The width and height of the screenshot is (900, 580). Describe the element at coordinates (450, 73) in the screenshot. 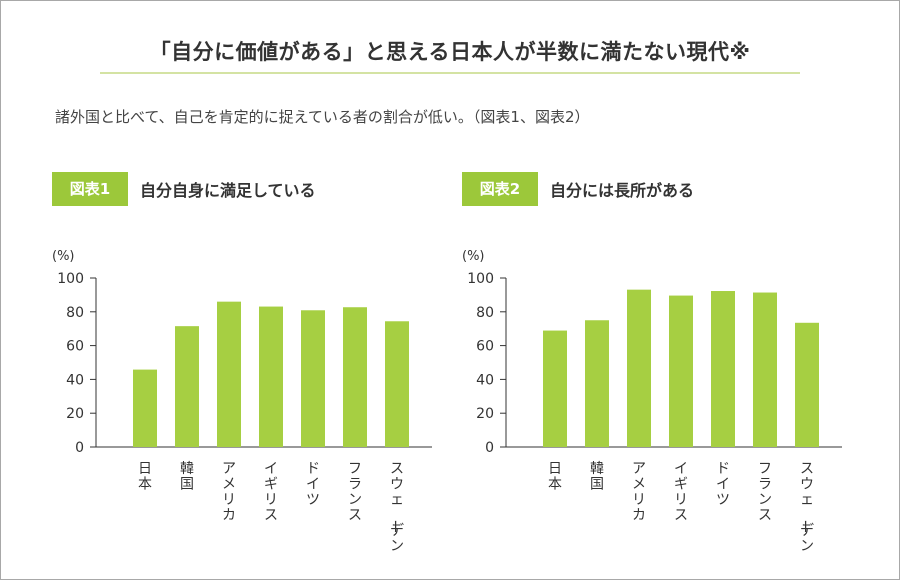

I see `title-underline` at that location.